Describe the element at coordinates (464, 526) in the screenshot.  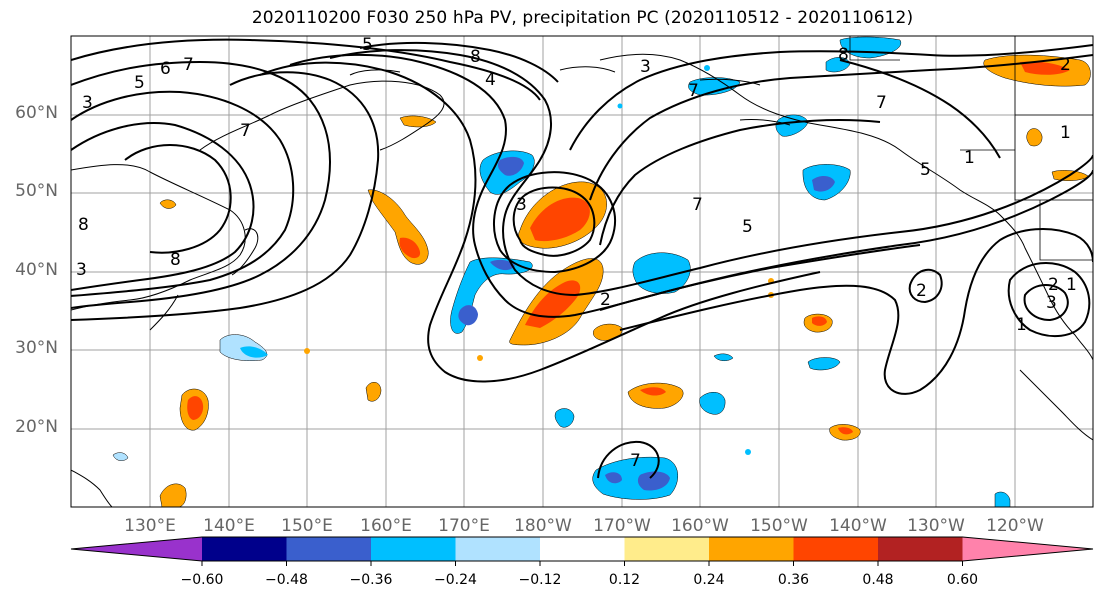
I see `lon-label: 170°E` at that location.